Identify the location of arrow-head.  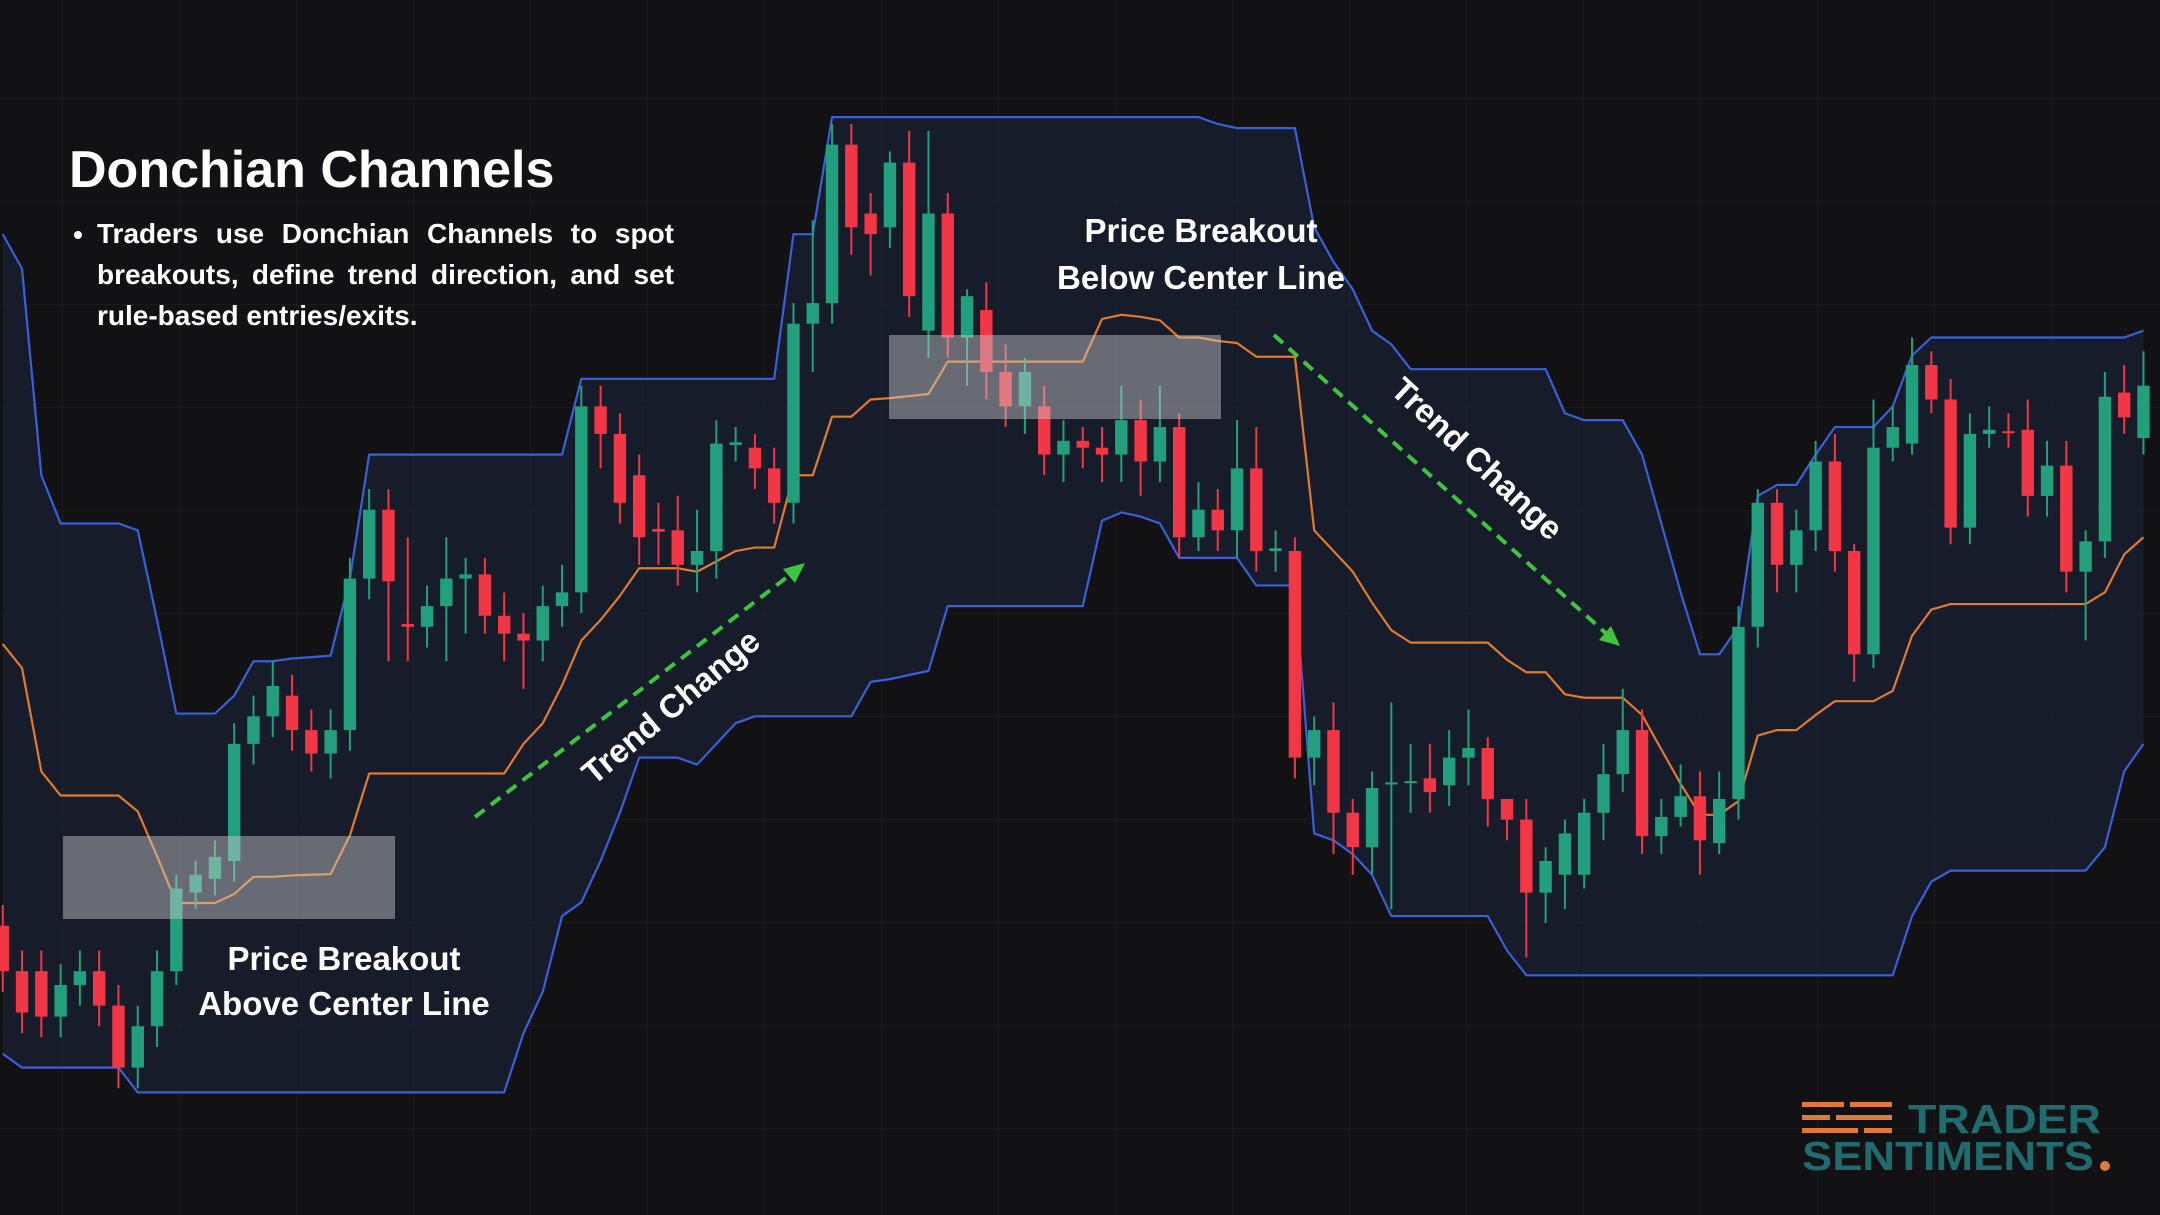
(1609, 636).